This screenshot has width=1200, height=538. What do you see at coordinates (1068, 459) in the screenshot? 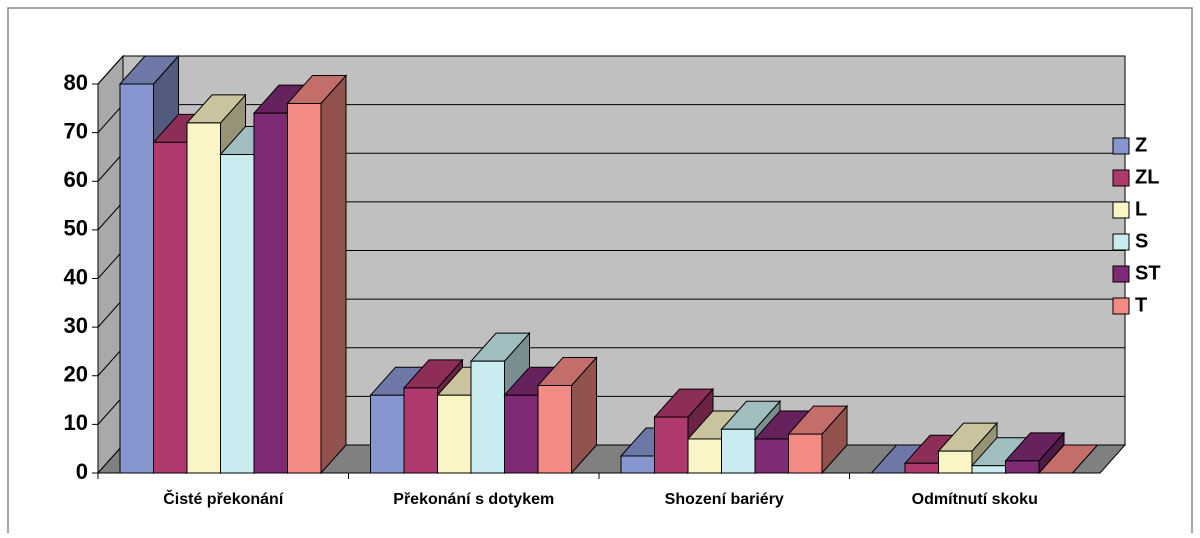
I see `bar-top` at bounding box center [1068, 459].